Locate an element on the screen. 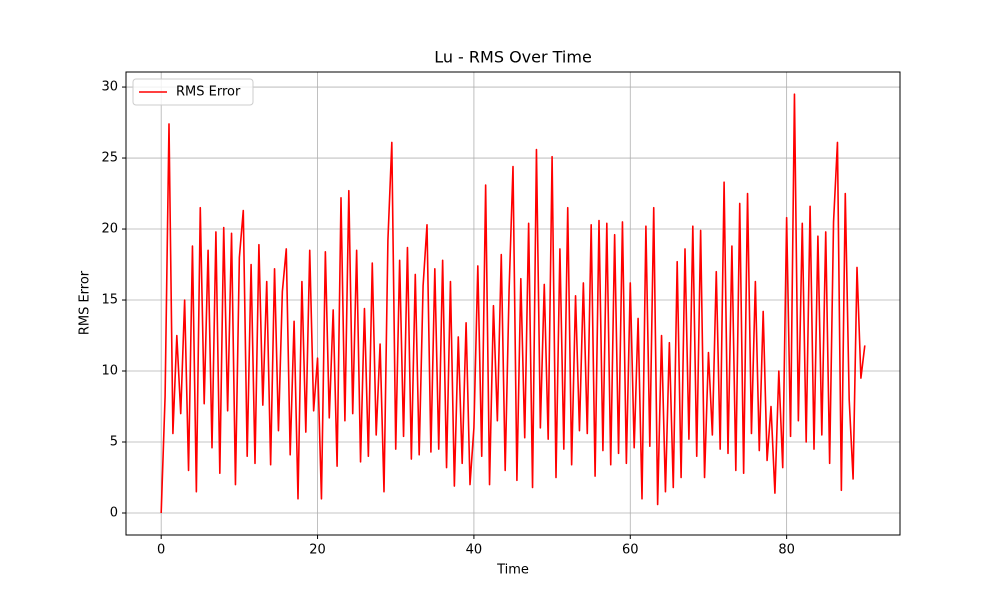 This screenshot has width=1000, height=600. x-tick-label: 40 is located at coordinates (474, 550).